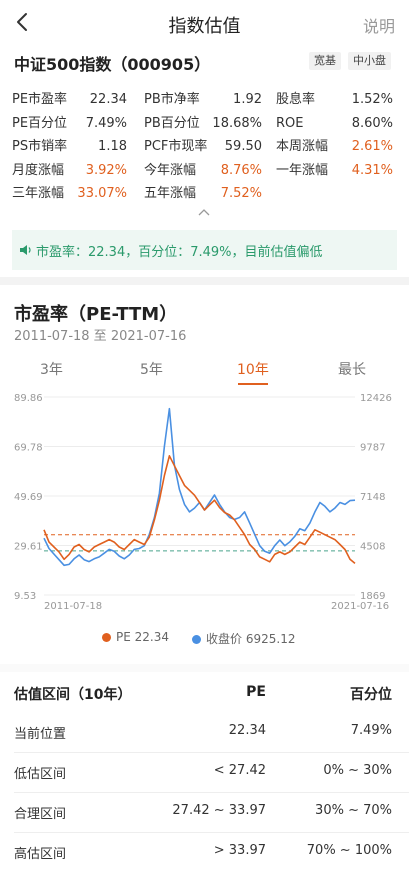 This screenshot has height=873, width=409. Describe the element at coordinates (224, 639) in the screenshot. I see `legend-close-name: 收盘价` at that location.